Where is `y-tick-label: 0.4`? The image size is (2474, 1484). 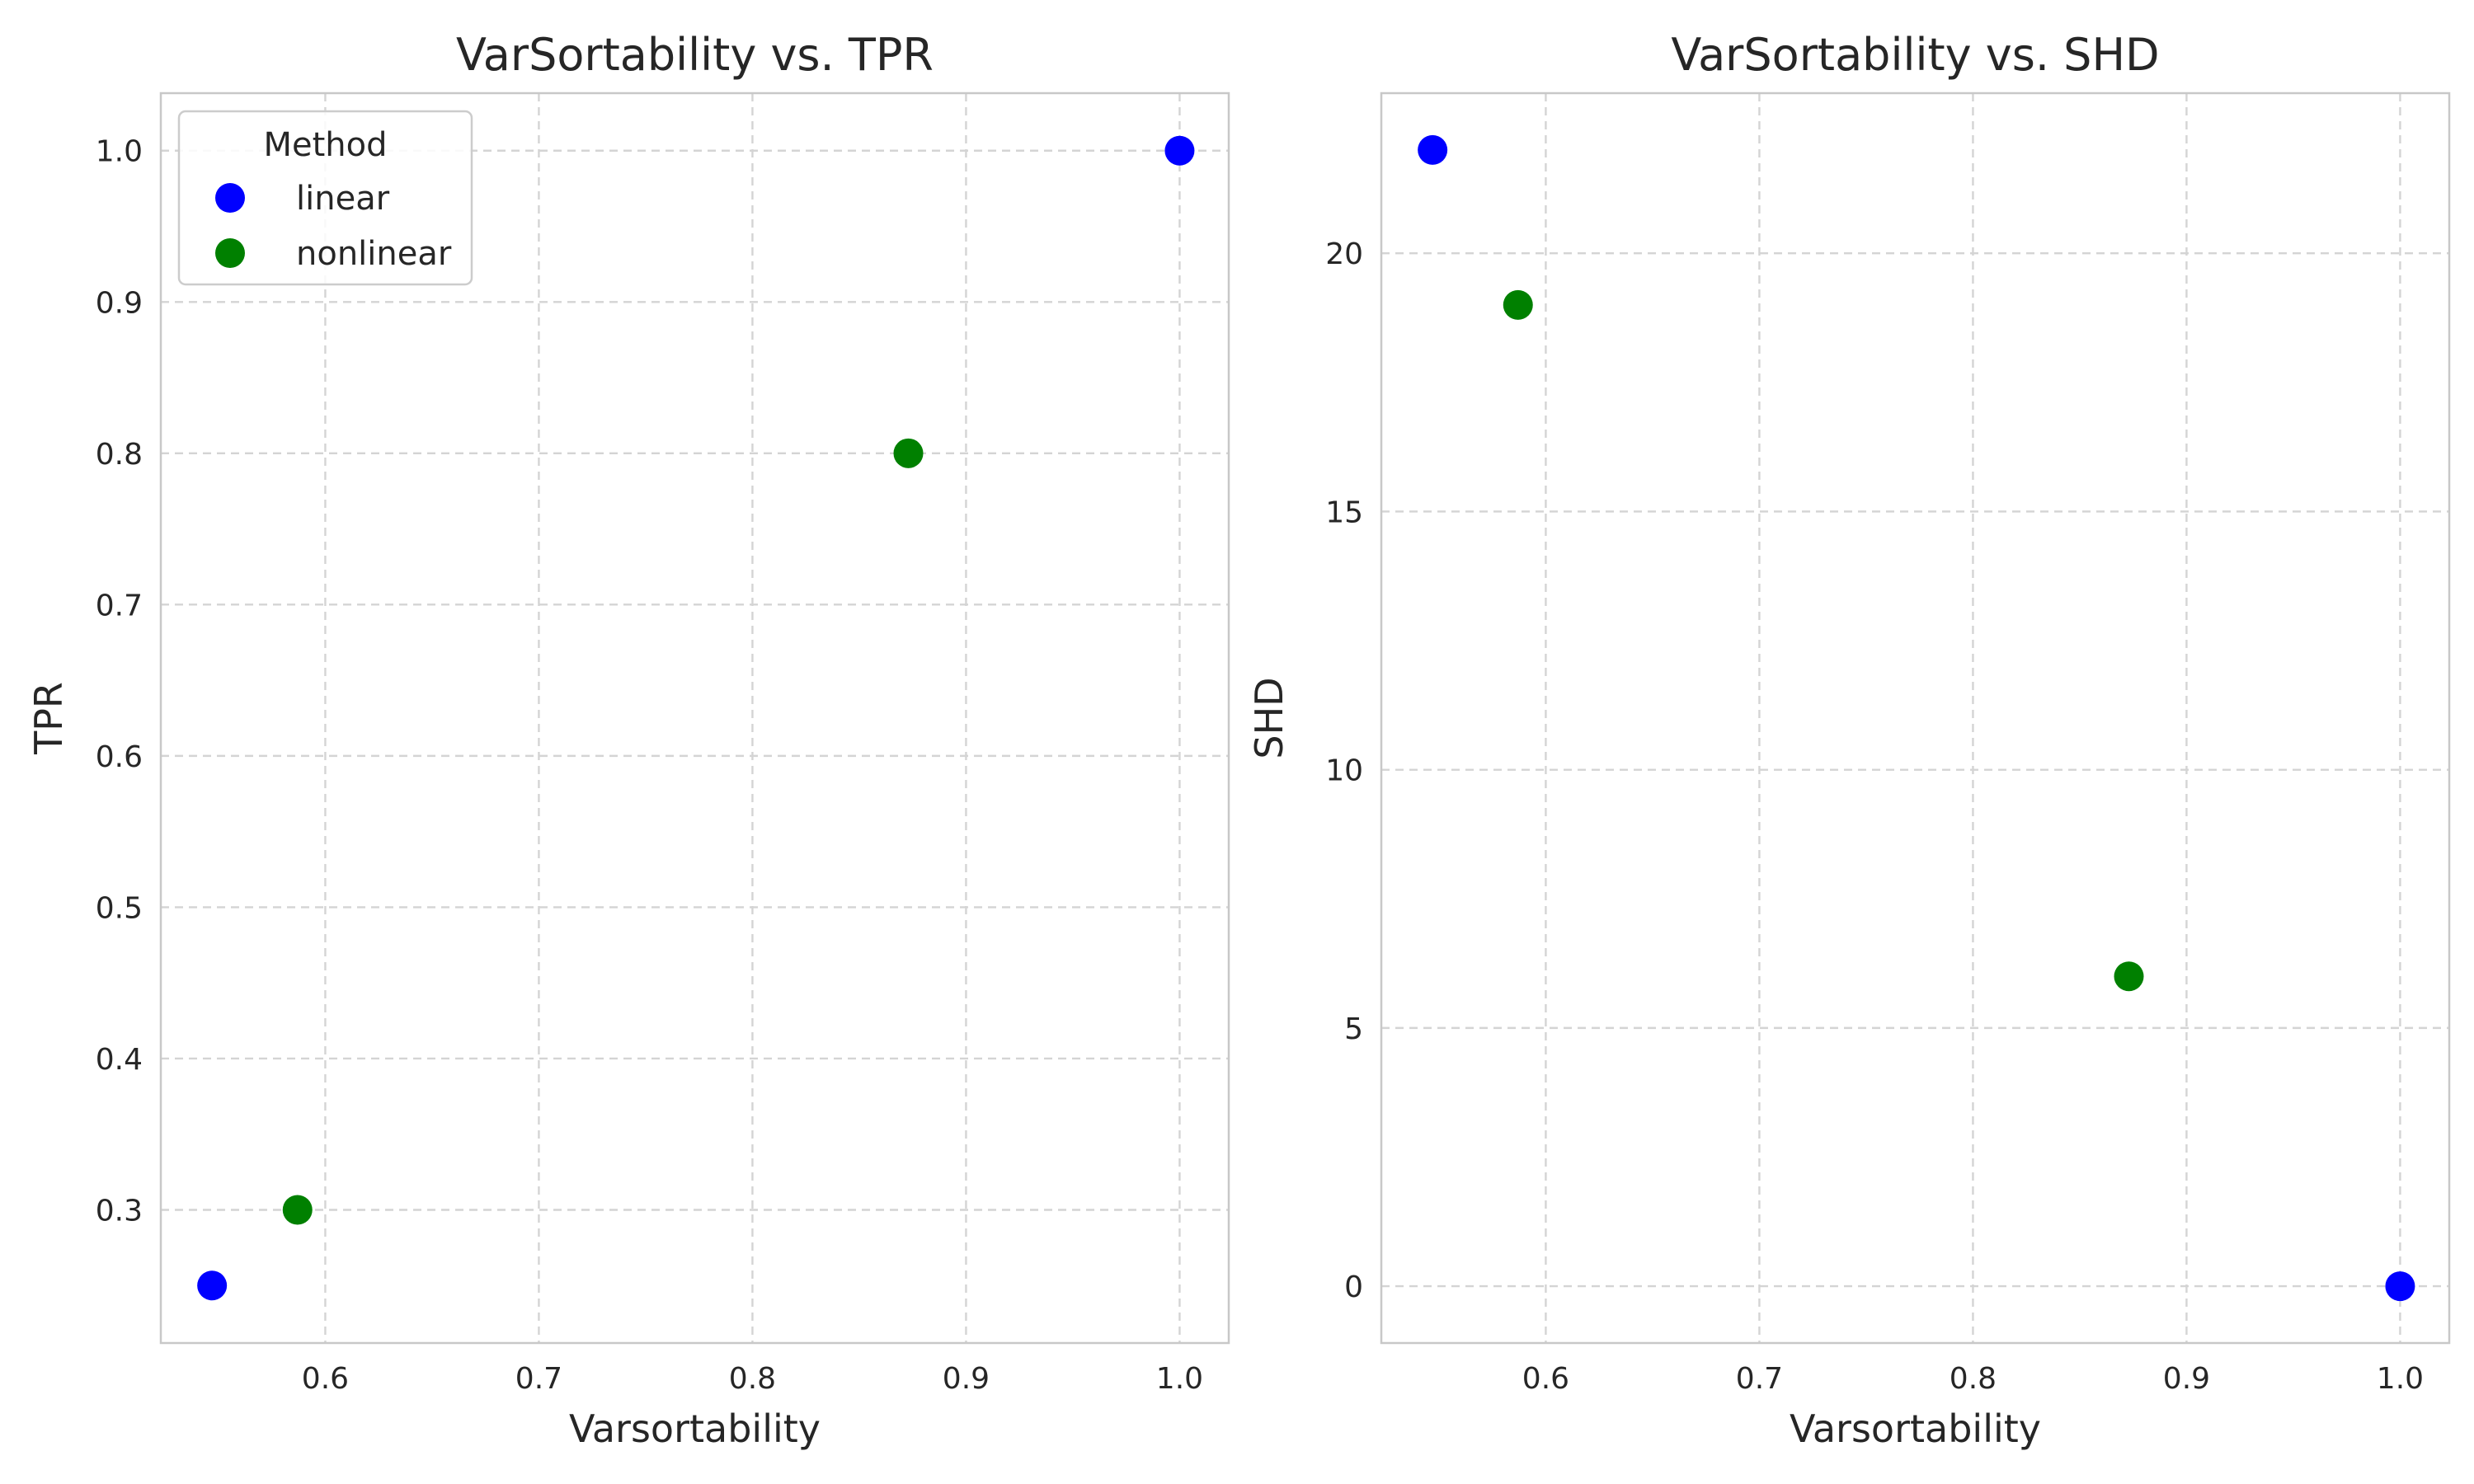 y-tick-label: 0.4 is located at coordinates (119, 1060).